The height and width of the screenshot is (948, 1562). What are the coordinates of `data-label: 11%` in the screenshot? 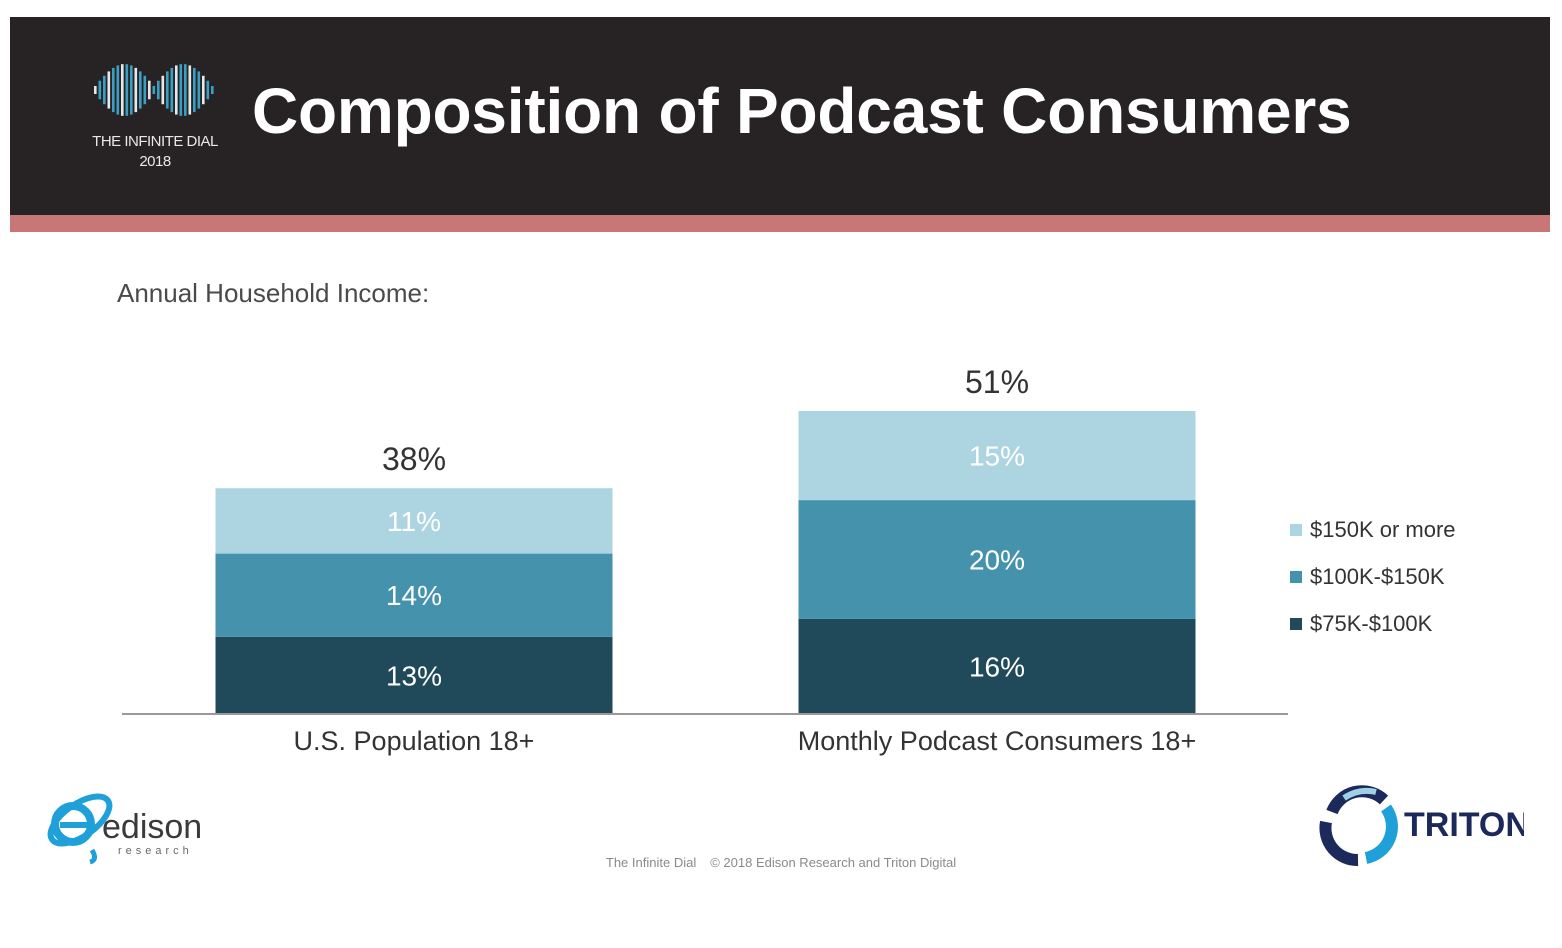 It's located at (414, 521).